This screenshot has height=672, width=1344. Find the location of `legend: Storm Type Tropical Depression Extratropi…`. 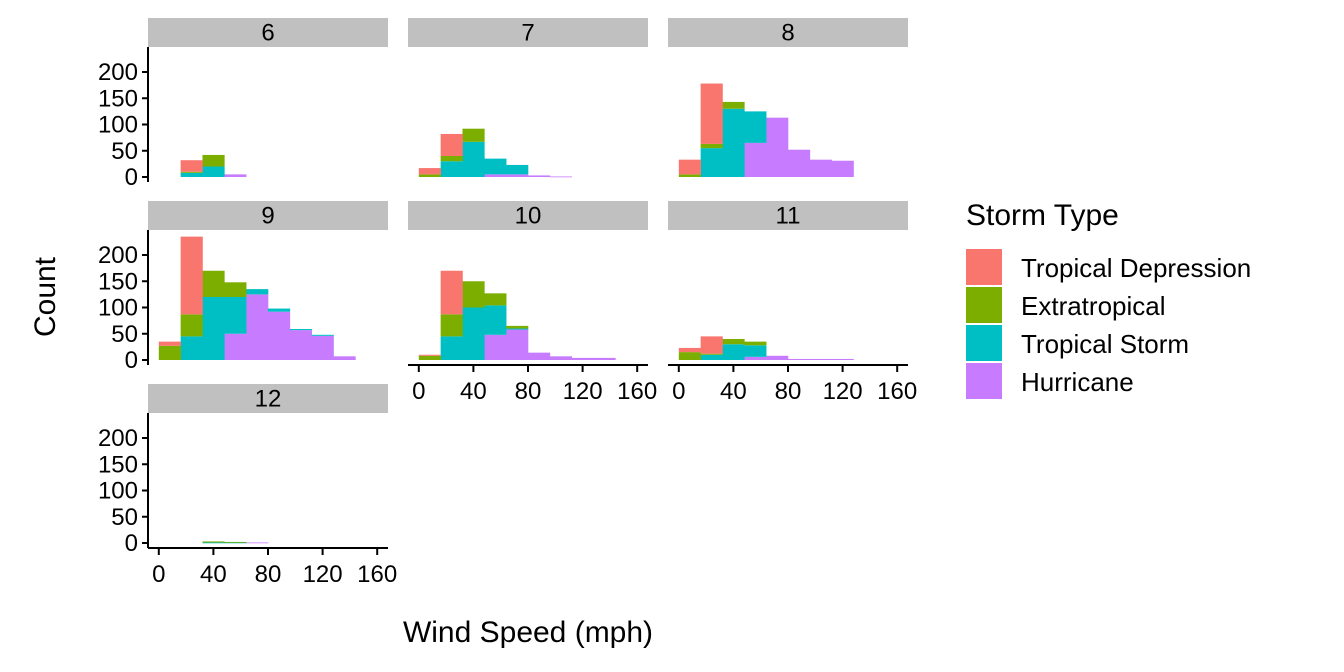

legend: Storm Type Tropical Depression Extratropi… is located at coordinates (1108, 299).